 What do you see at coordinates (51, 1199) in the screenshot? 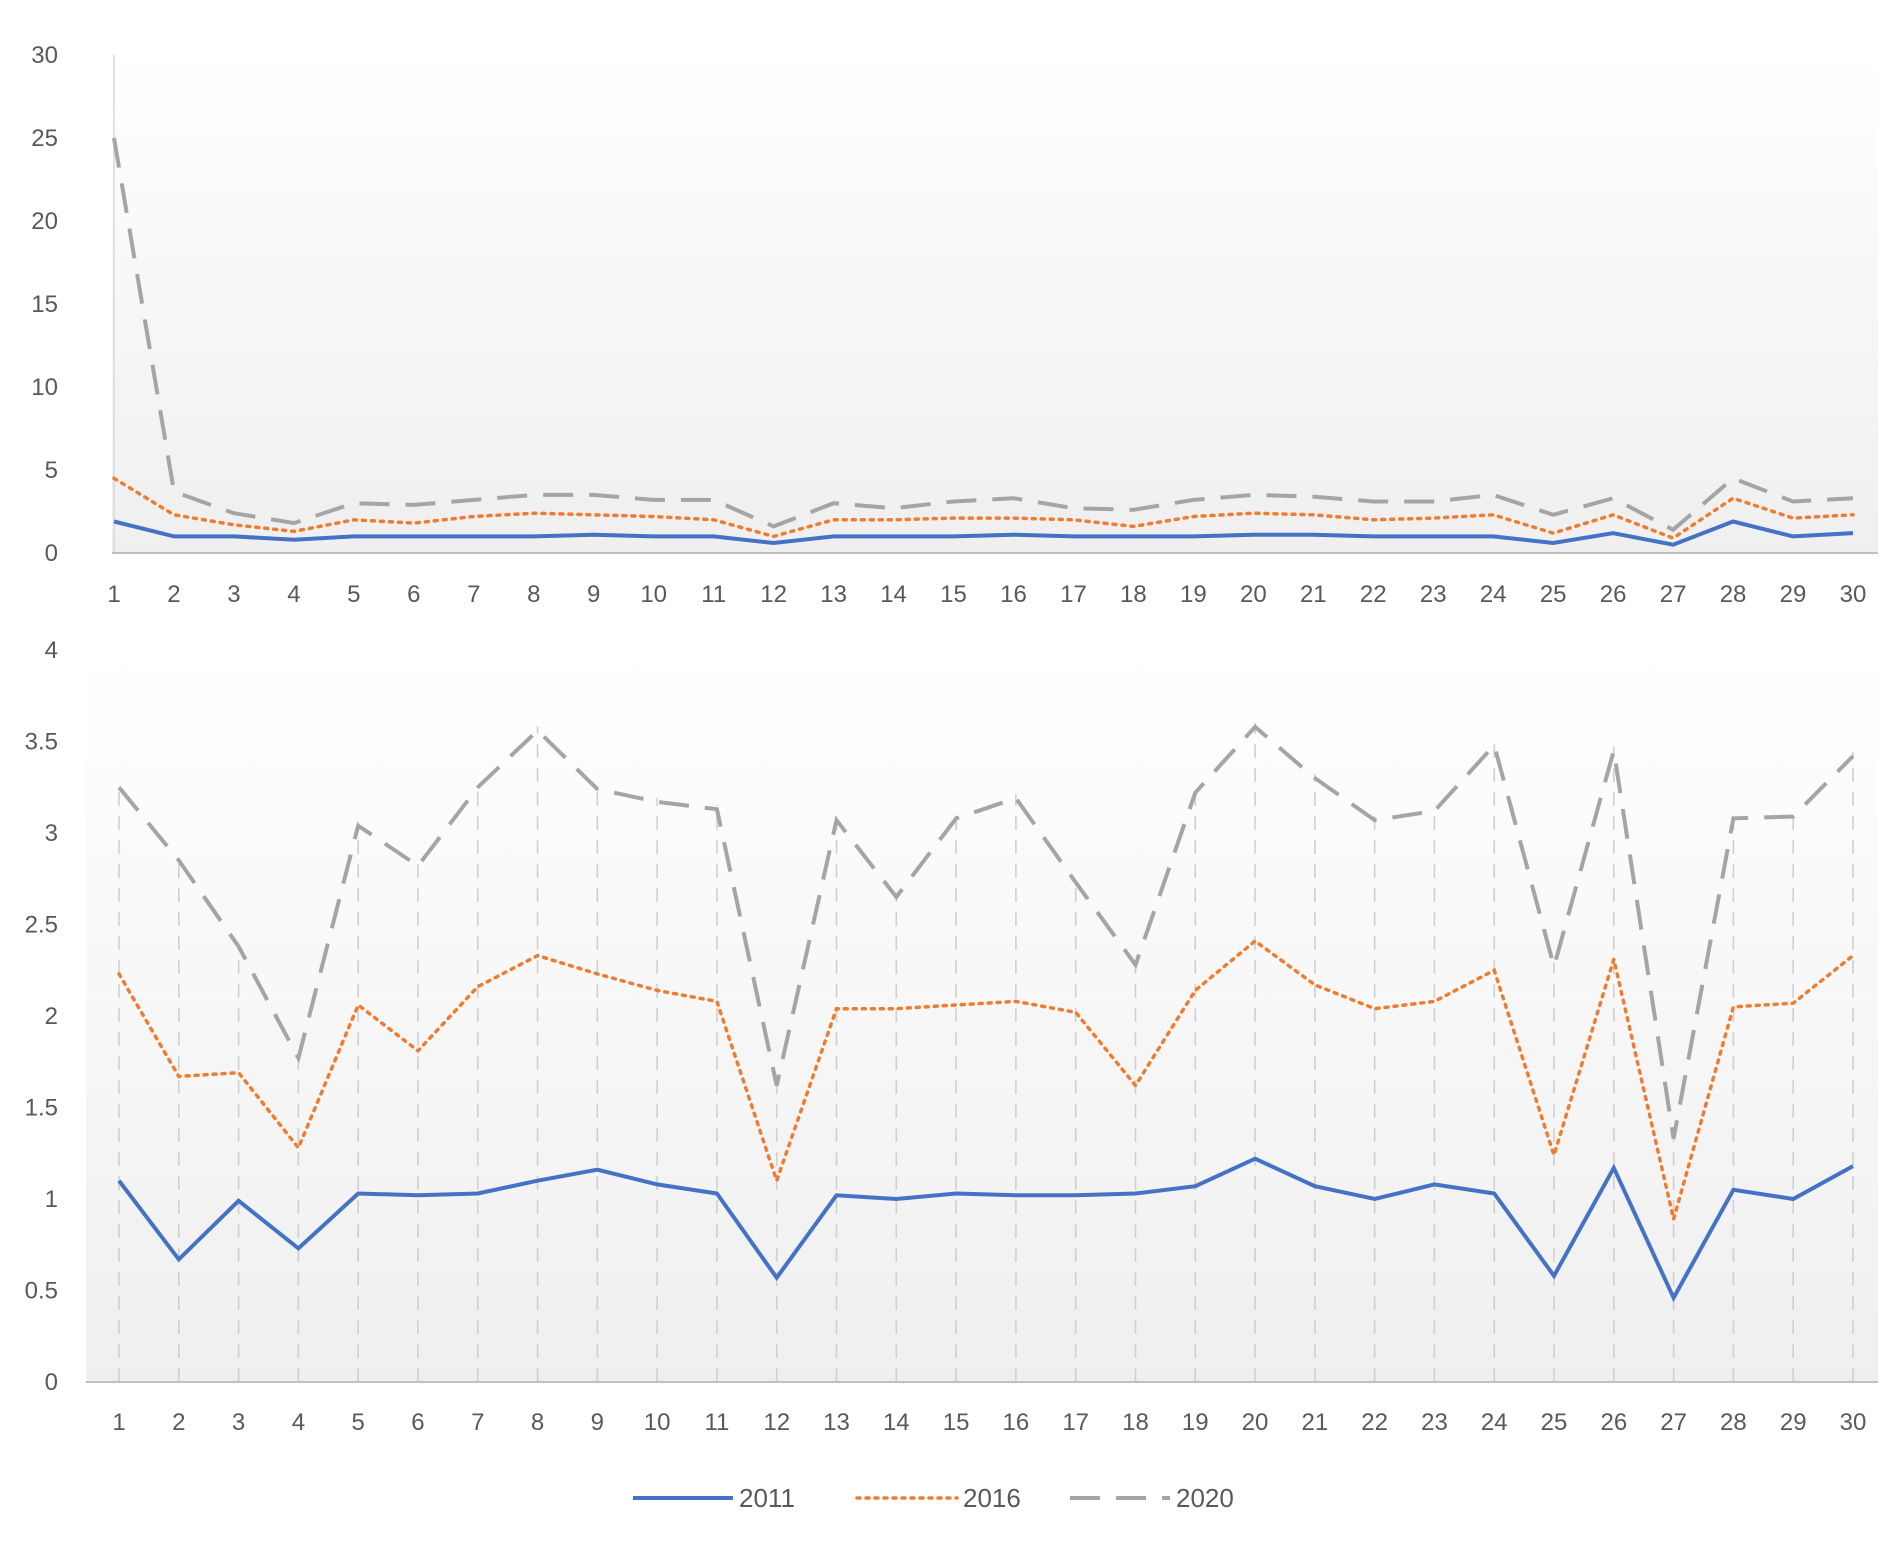
I see `y-tick-label: 1` at bounding box center [51, 1199].